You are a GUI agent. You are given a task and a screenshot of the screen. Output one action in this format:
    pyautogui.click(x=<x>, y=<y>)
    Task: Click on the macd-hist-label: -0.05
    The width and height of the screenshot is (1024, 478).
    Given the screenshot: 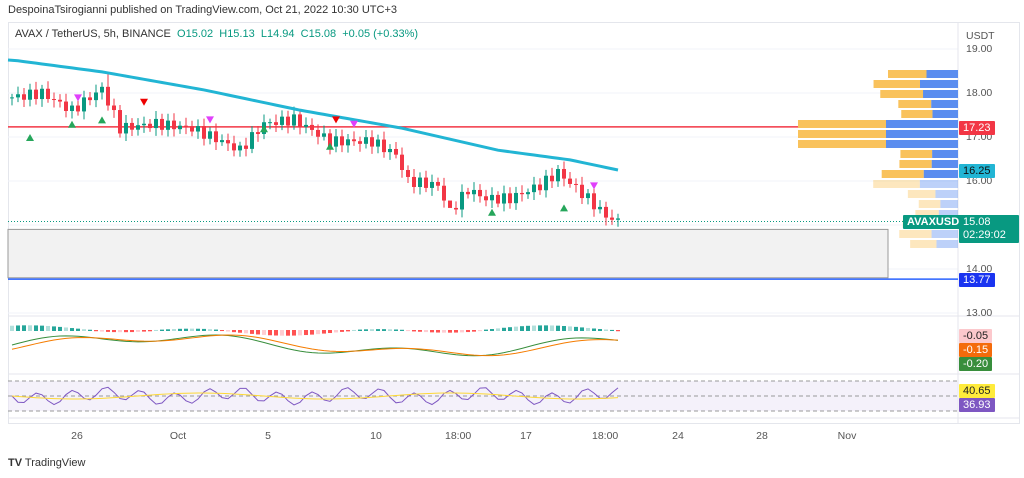 What is the action you would take?
    pyautogui.click(x=976, y=336)
    